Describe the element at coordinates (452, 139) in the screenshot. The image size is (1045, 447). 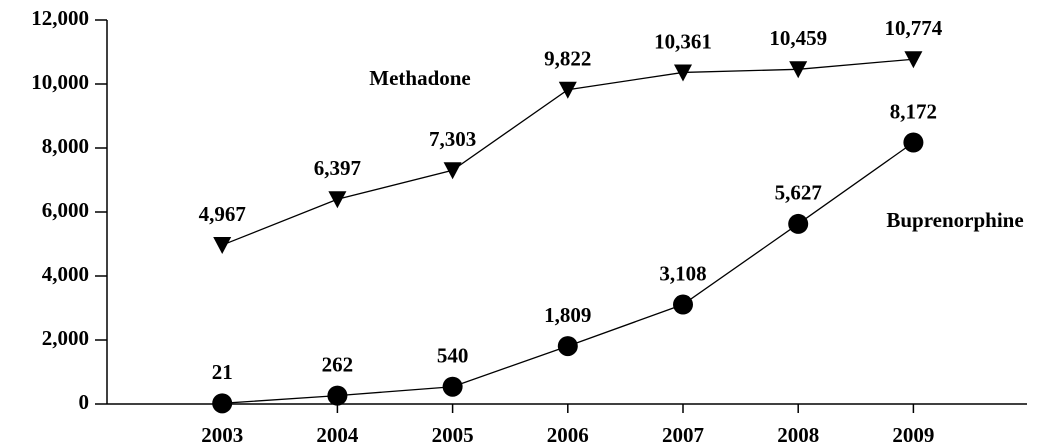
I see `data-label: 7,303` at that location.